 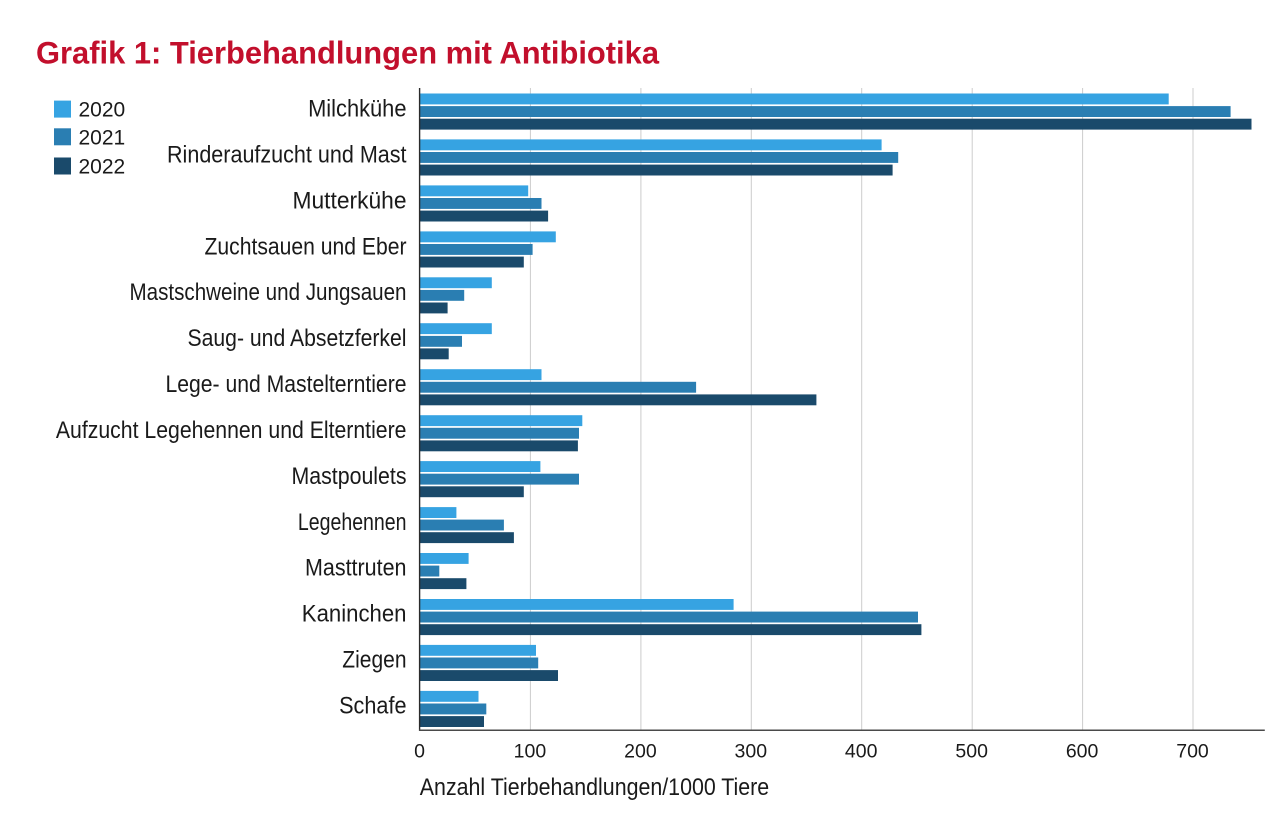 I want to click on svg-text: Masttruten, so click(x=356, y=568).